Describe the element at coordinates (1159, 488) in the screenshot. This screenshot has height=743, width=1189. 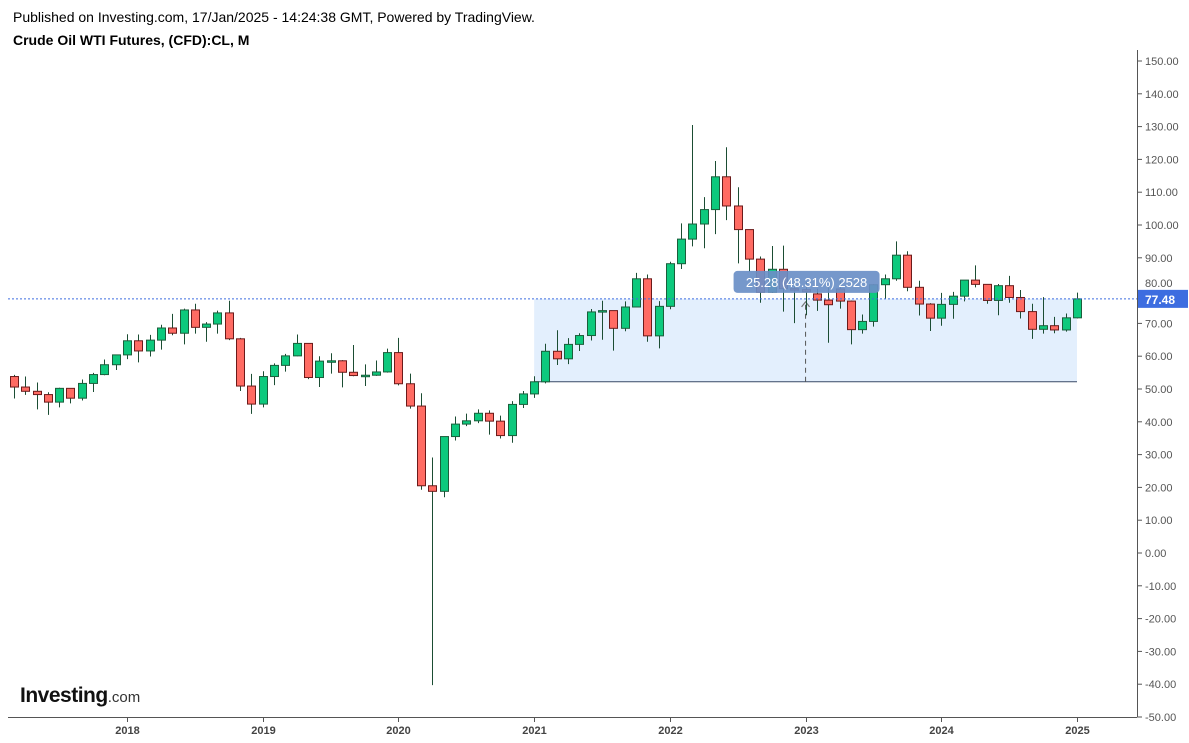
I see `y-tick-label: 20.00` at that location.